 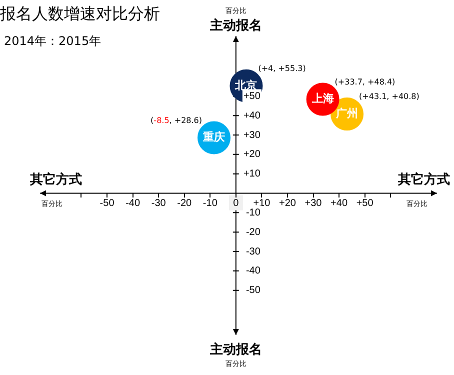 I want to click on y-axis-title: 主动报名, so click(x=235, y=25).